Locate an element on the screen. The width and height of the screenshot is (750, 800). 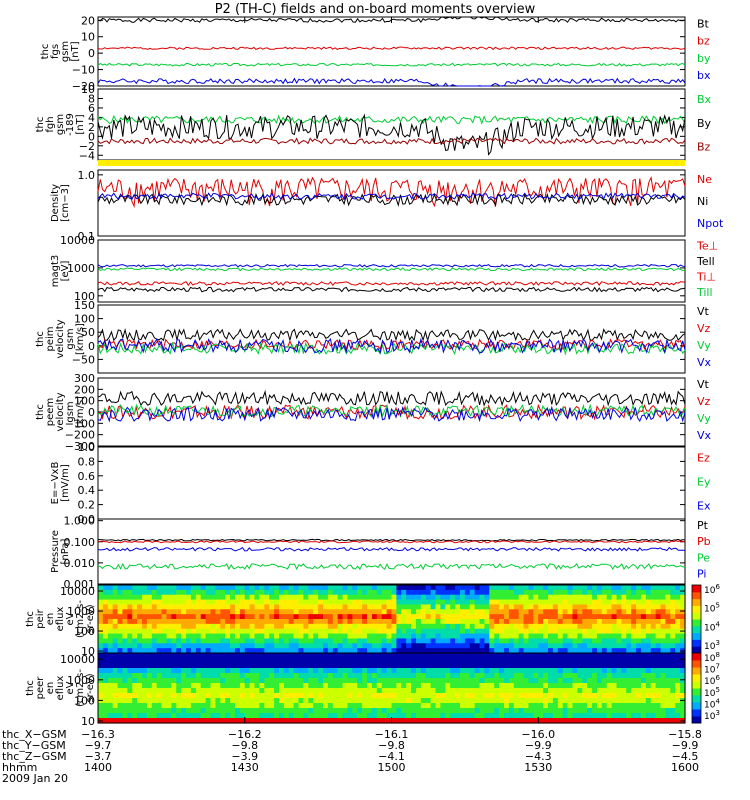
y-axis-label: (cm2-s- is located at coordinates (80, 688).